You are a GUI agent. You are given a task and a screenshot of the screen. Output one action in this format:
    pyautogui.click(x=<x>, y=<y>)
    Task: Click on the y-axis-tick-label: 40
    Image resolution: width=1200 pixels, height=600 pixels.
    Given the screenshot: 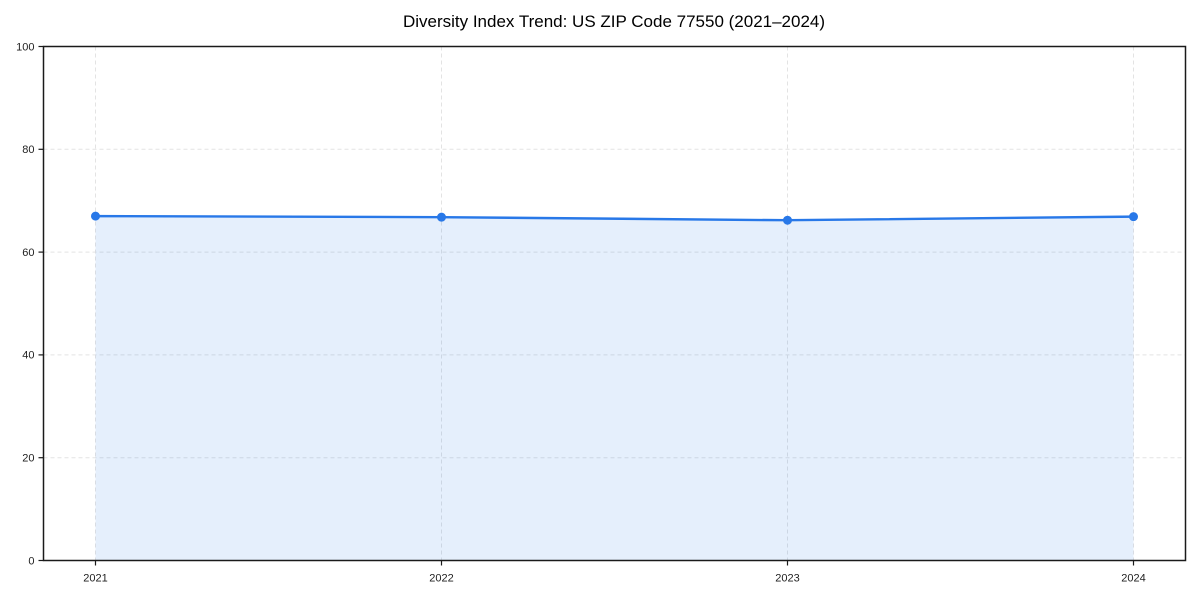 What is the action you would take?
    pyautogui.click(x=28, y=356)
    